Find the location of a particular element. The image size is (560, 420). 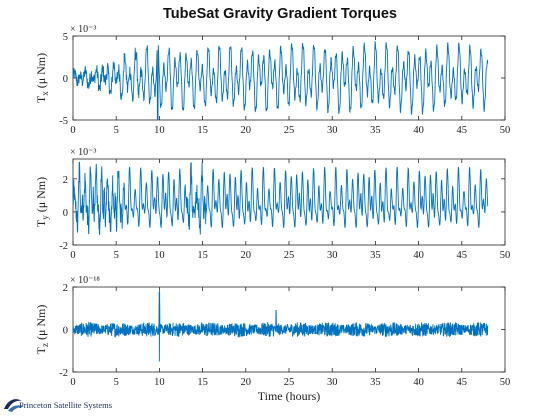

y-tick-label: -5 is located at coordinates (63, 121).